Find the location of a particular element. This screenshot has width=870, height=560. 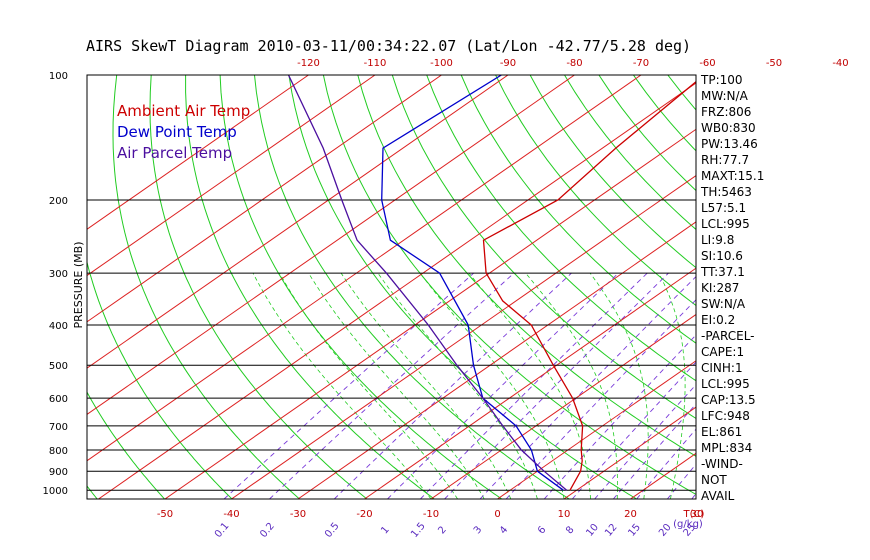

pressure-tick-label: 900 is located at coordinates (58, 472).